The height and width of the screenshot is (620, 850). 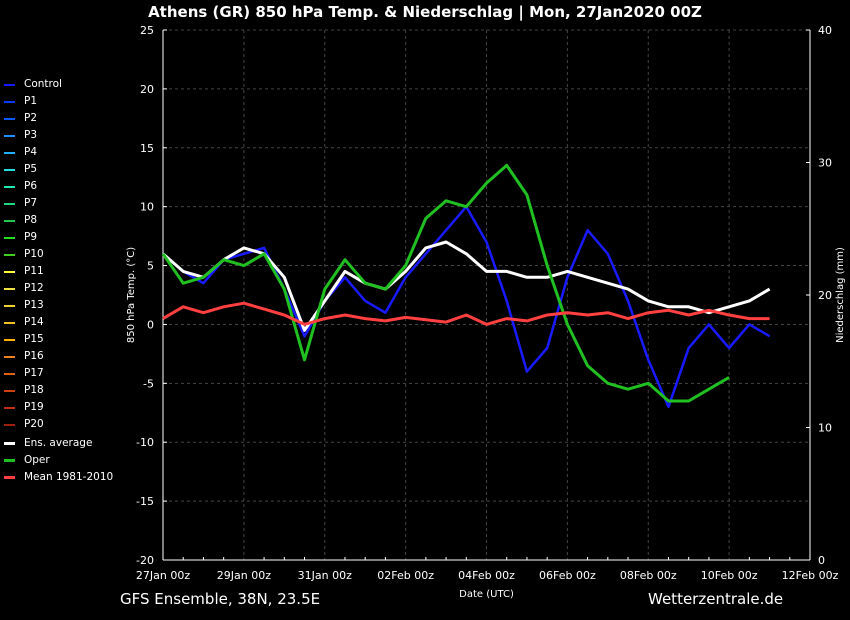 What do you see at coordinates (145, 442) in the screenshot?
I see `y-tick-label: -10` at bounding box center [145, 442].